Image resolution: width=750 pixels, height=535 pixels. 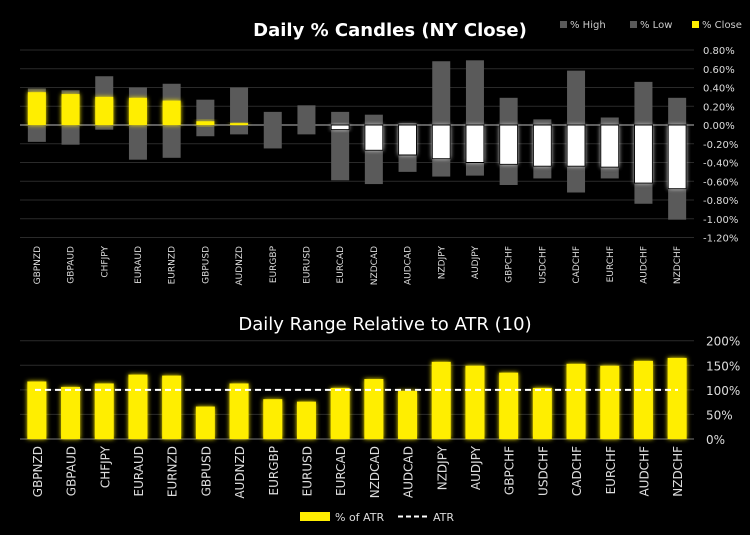 What do you see at coordinates (719, 107) in the screenshot?
I see `y-tick-label: 0.20%` at bounding box center [719, 107].